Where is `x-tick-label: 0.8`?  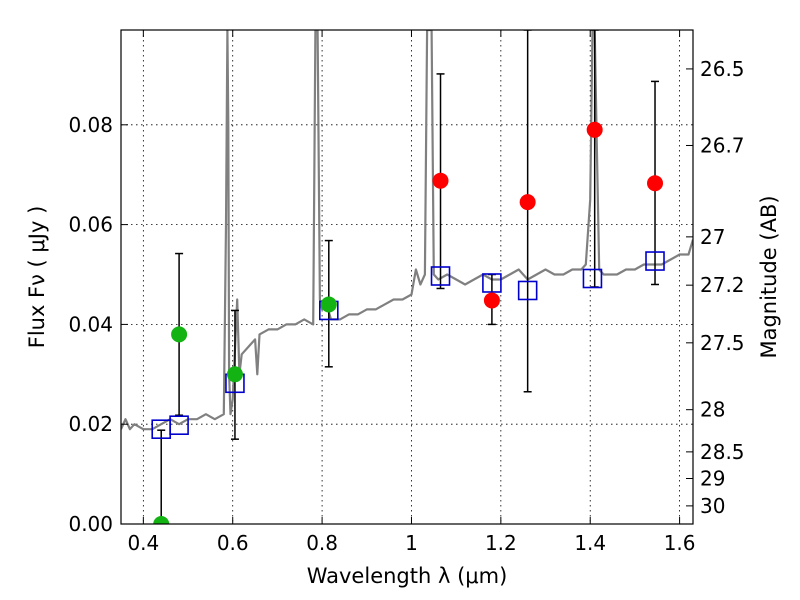
x-tick-label: 0.8 is located at coordinates (322, 543).